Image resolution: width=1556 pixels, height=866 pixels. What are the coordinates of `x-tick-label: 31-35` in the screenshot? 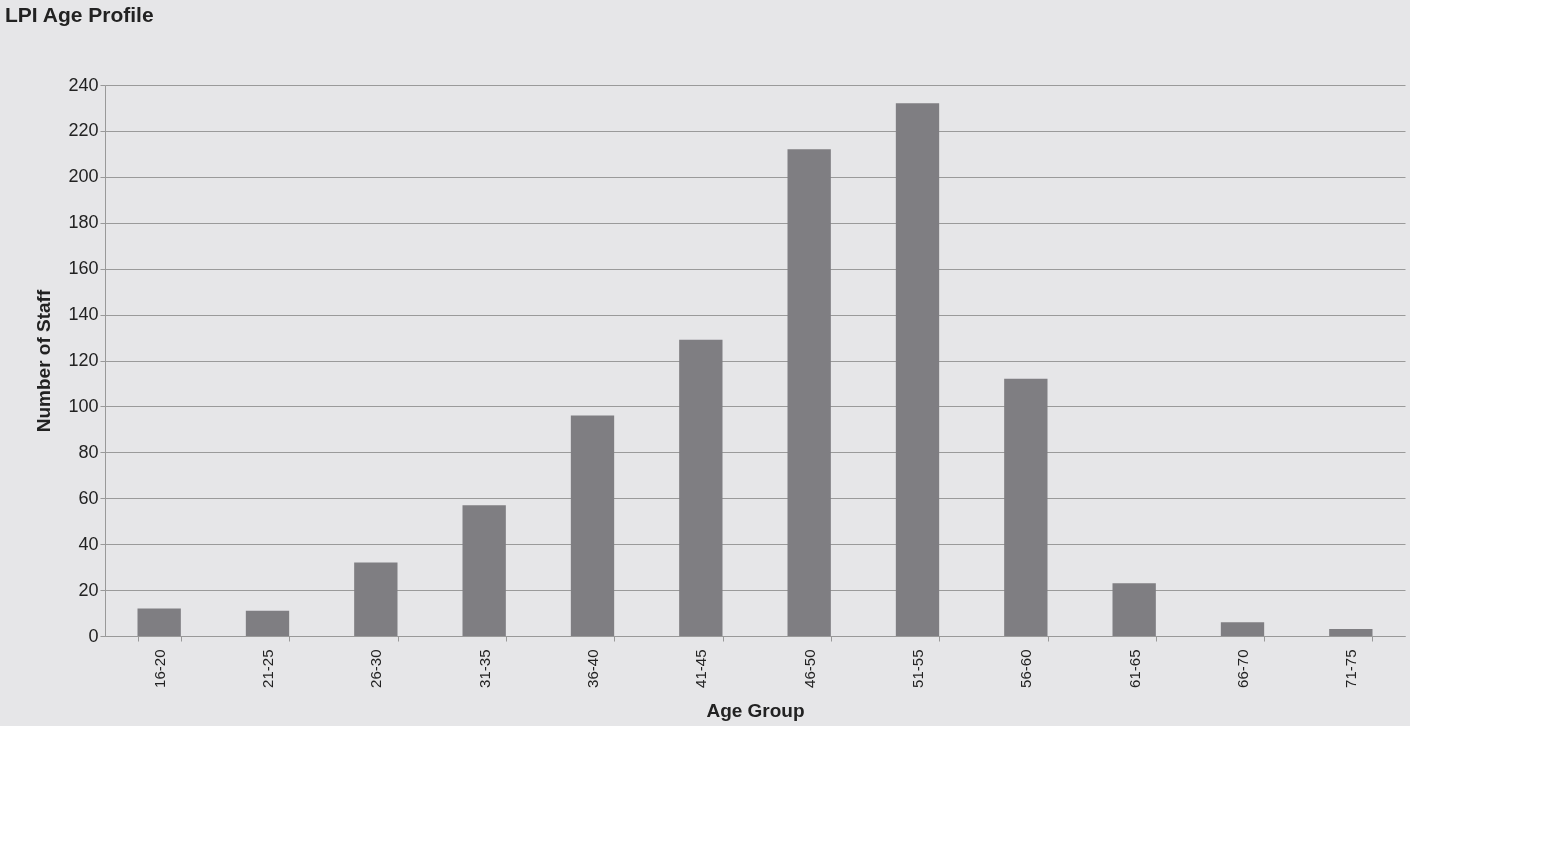 It's located at (484, 668).